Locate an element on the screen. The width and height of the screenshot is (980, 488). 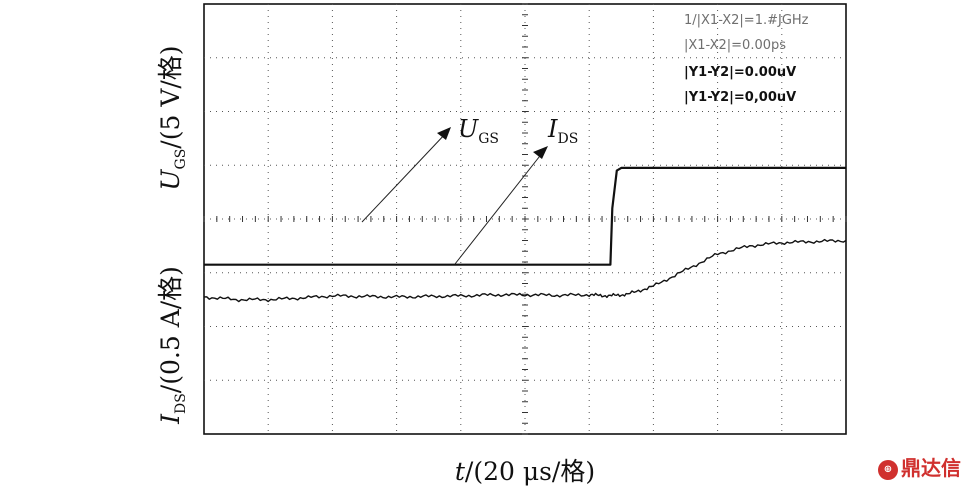
ugs-trace is located at coordinates (525, 216).